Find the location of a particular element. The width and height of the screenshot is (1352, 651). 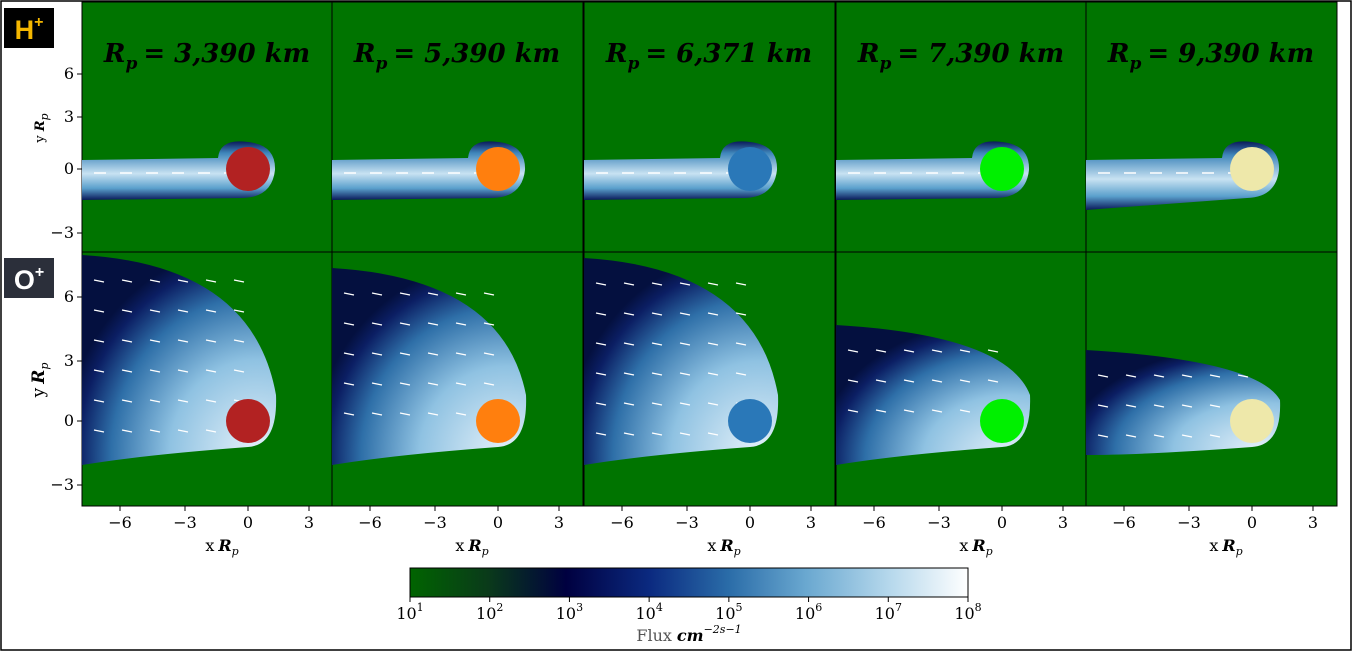

text-part: Flux is located at coordinates (654, 635).